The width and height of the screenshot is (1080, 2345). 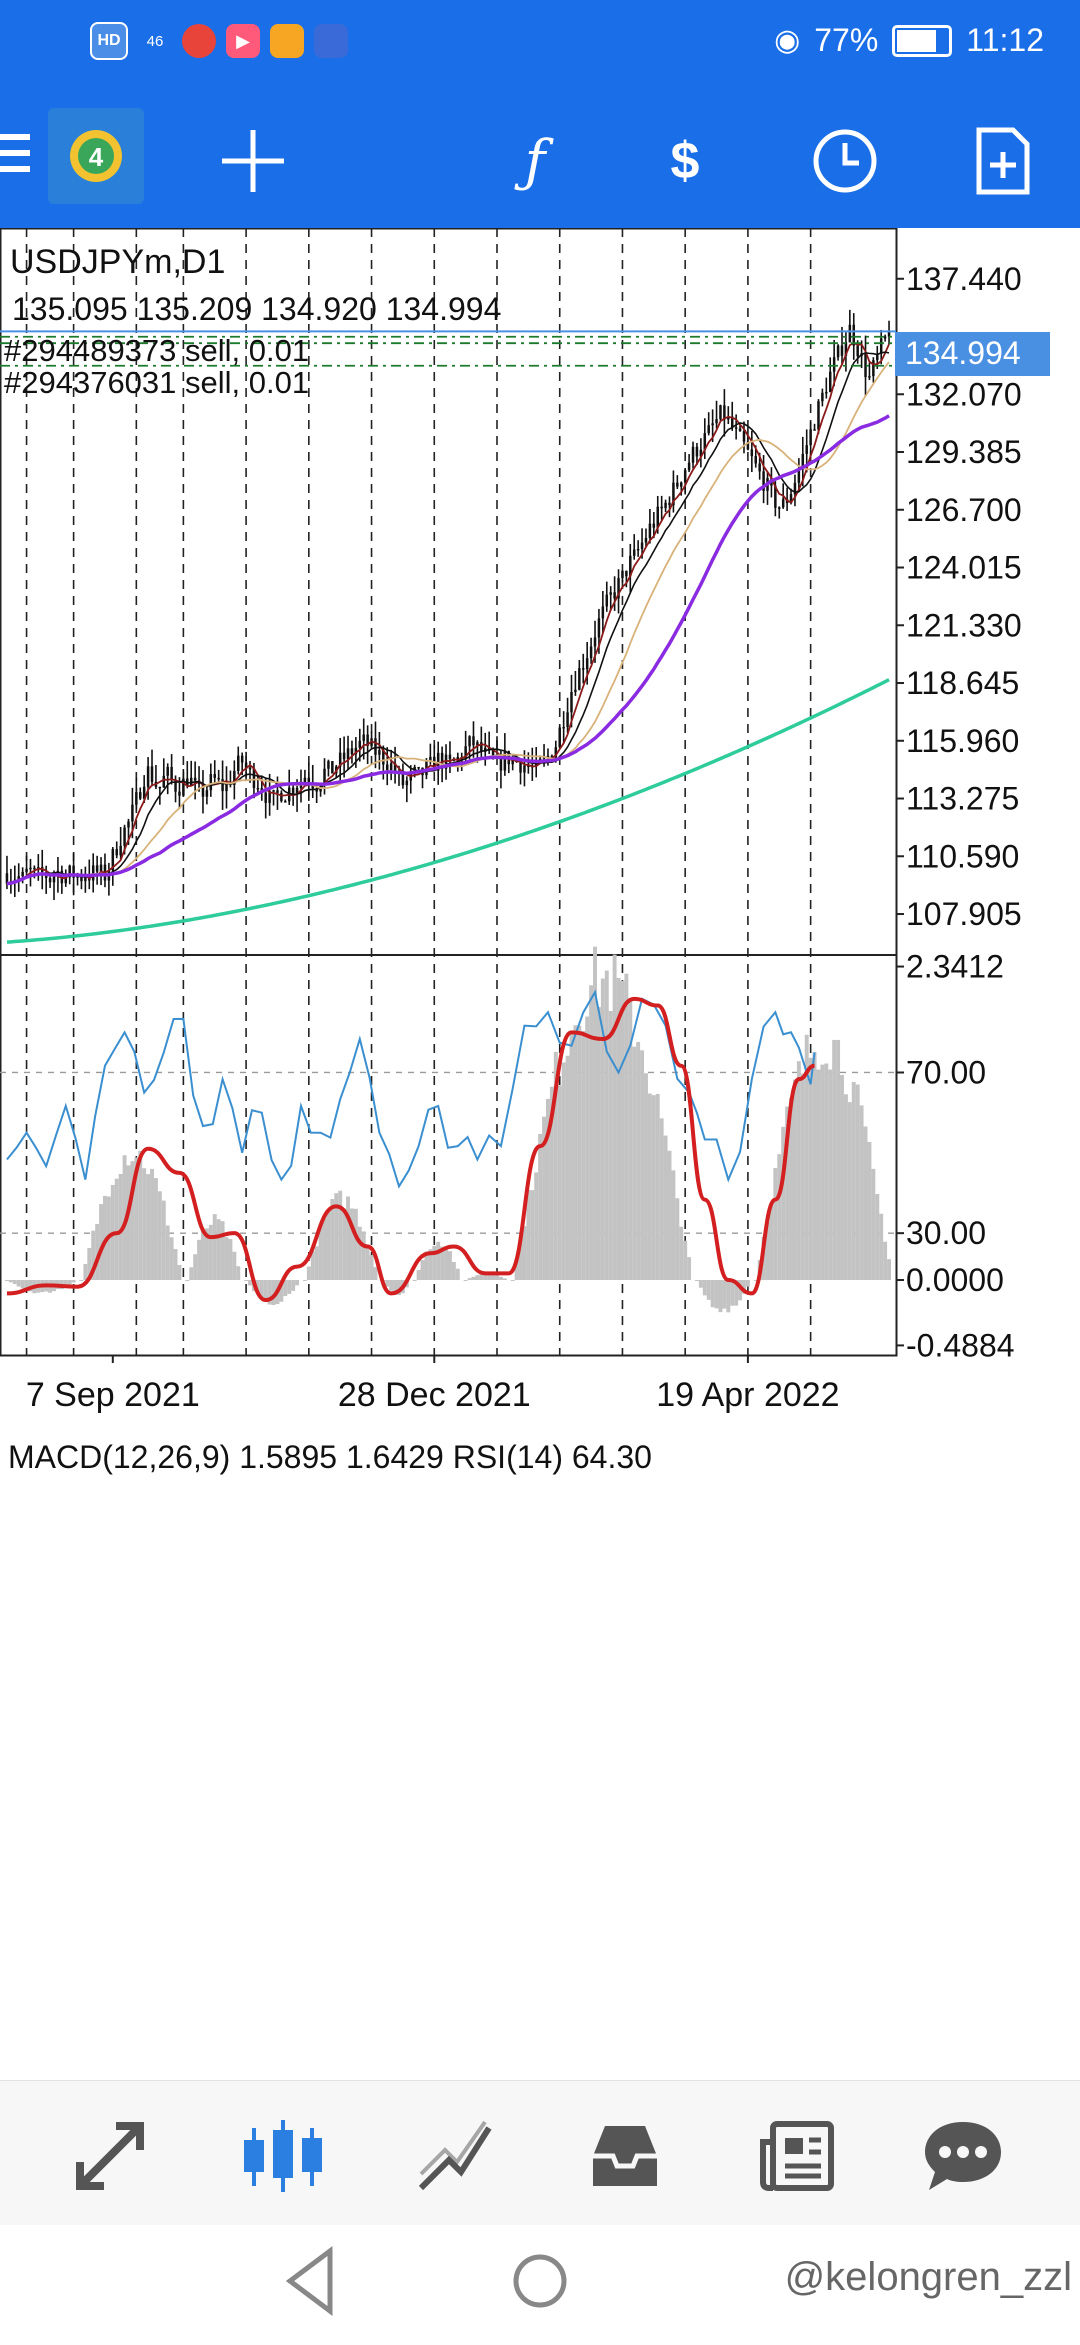 What do you see at coordinates (96, 156) in the screenshot?
I see `metatrader-icon: 4` at bounding box center [96, 156].